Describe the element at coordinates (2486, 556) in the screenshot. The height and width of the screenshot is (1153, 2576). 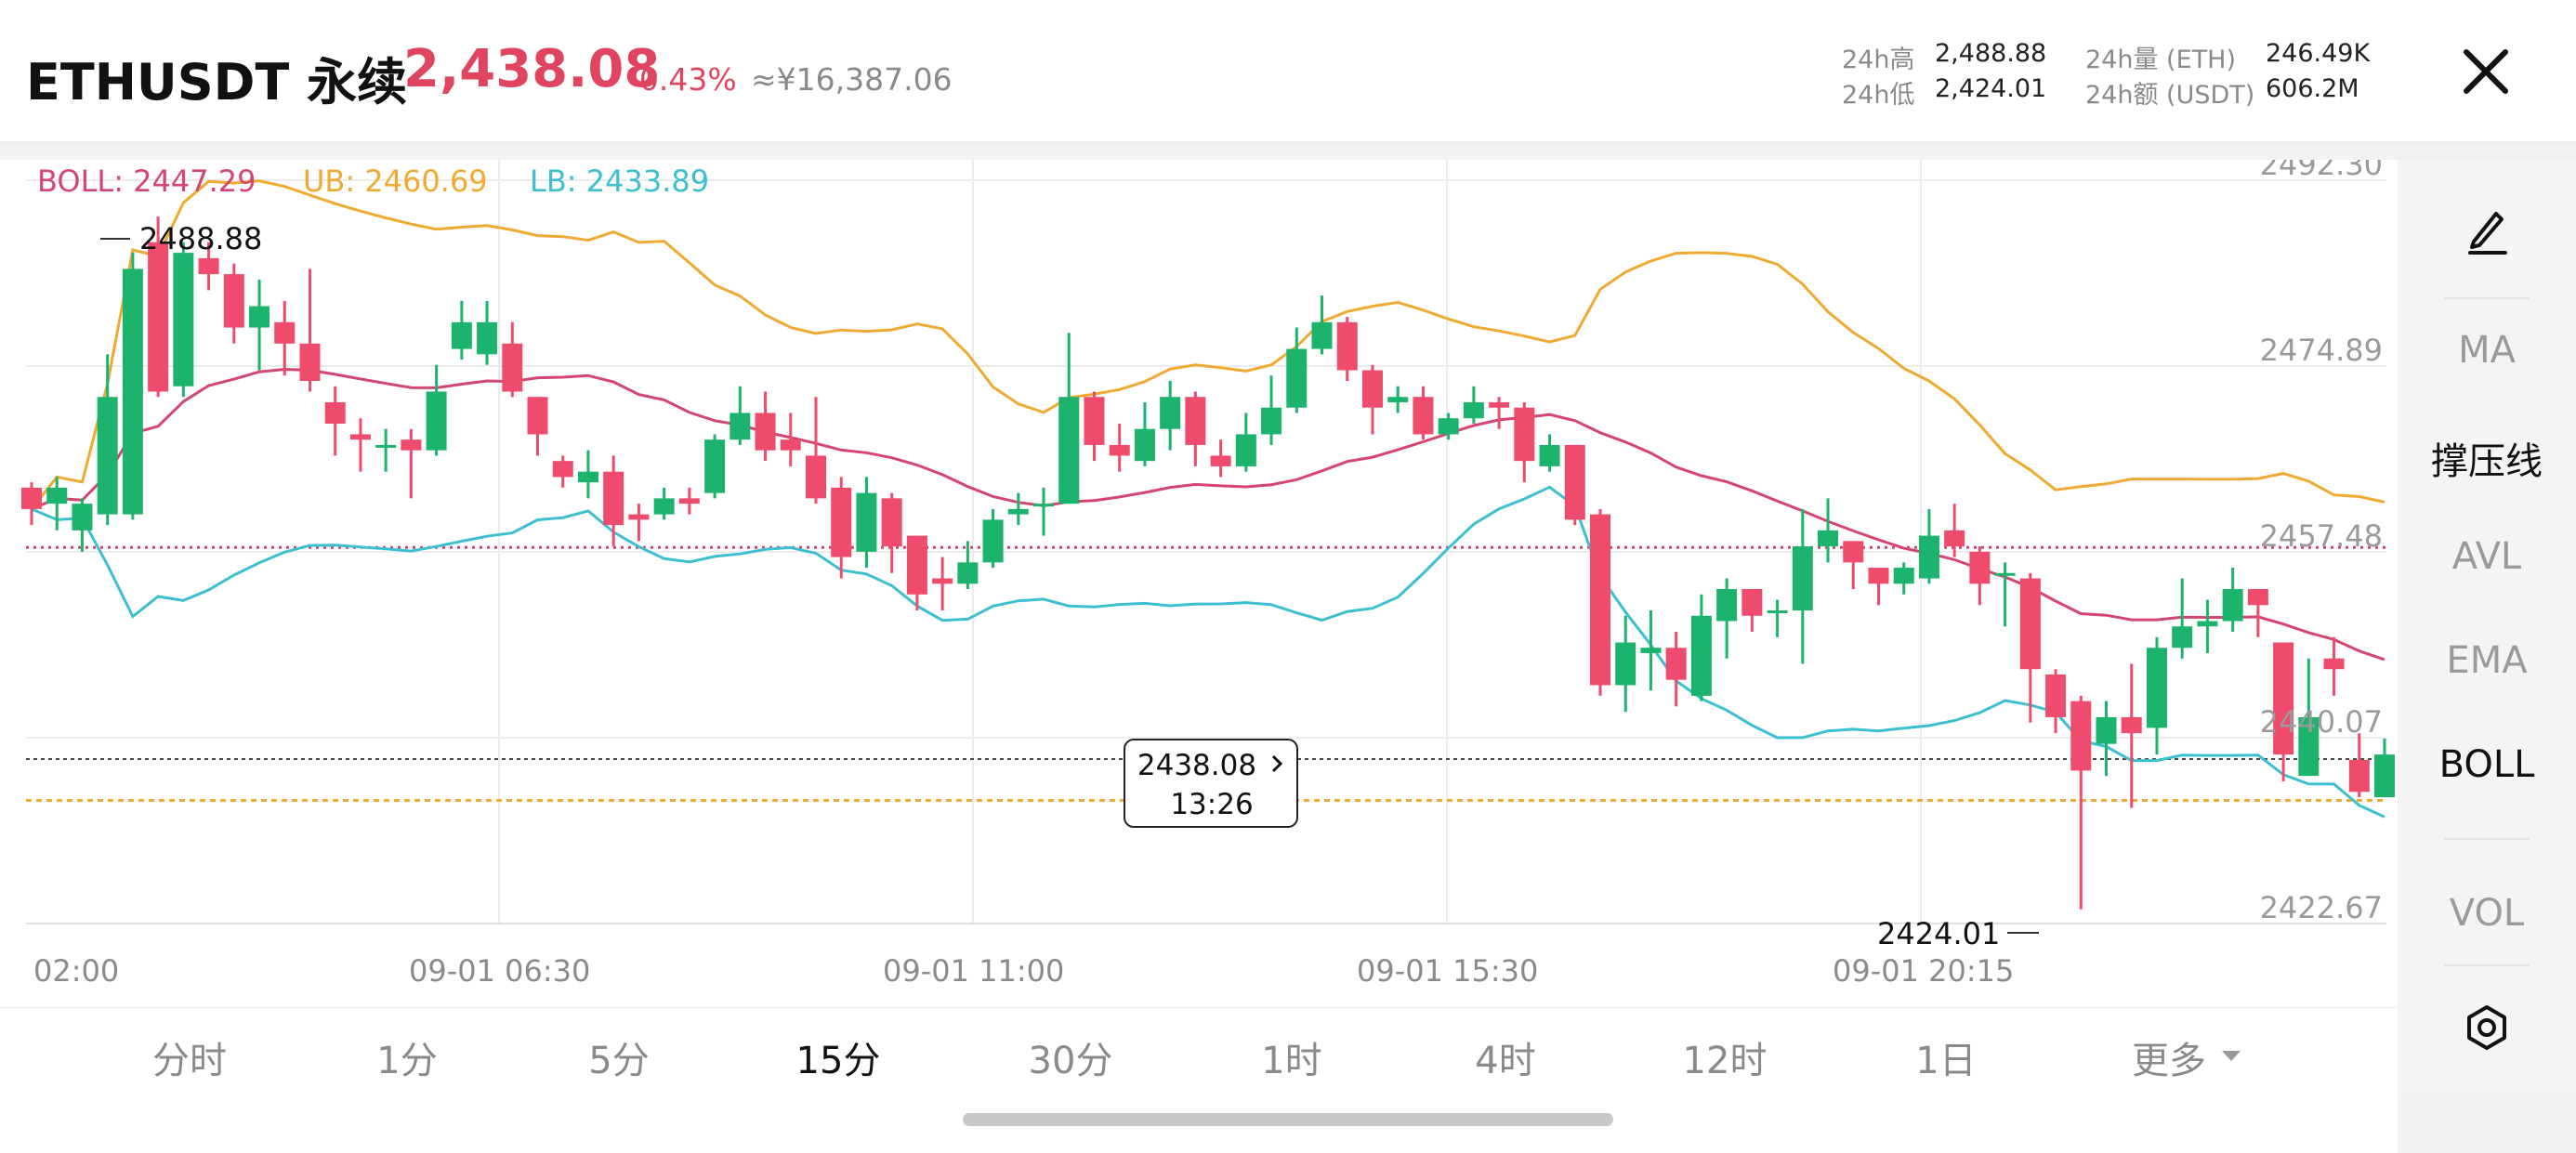
I see `sidebar-item-avl: AVL` at that location.